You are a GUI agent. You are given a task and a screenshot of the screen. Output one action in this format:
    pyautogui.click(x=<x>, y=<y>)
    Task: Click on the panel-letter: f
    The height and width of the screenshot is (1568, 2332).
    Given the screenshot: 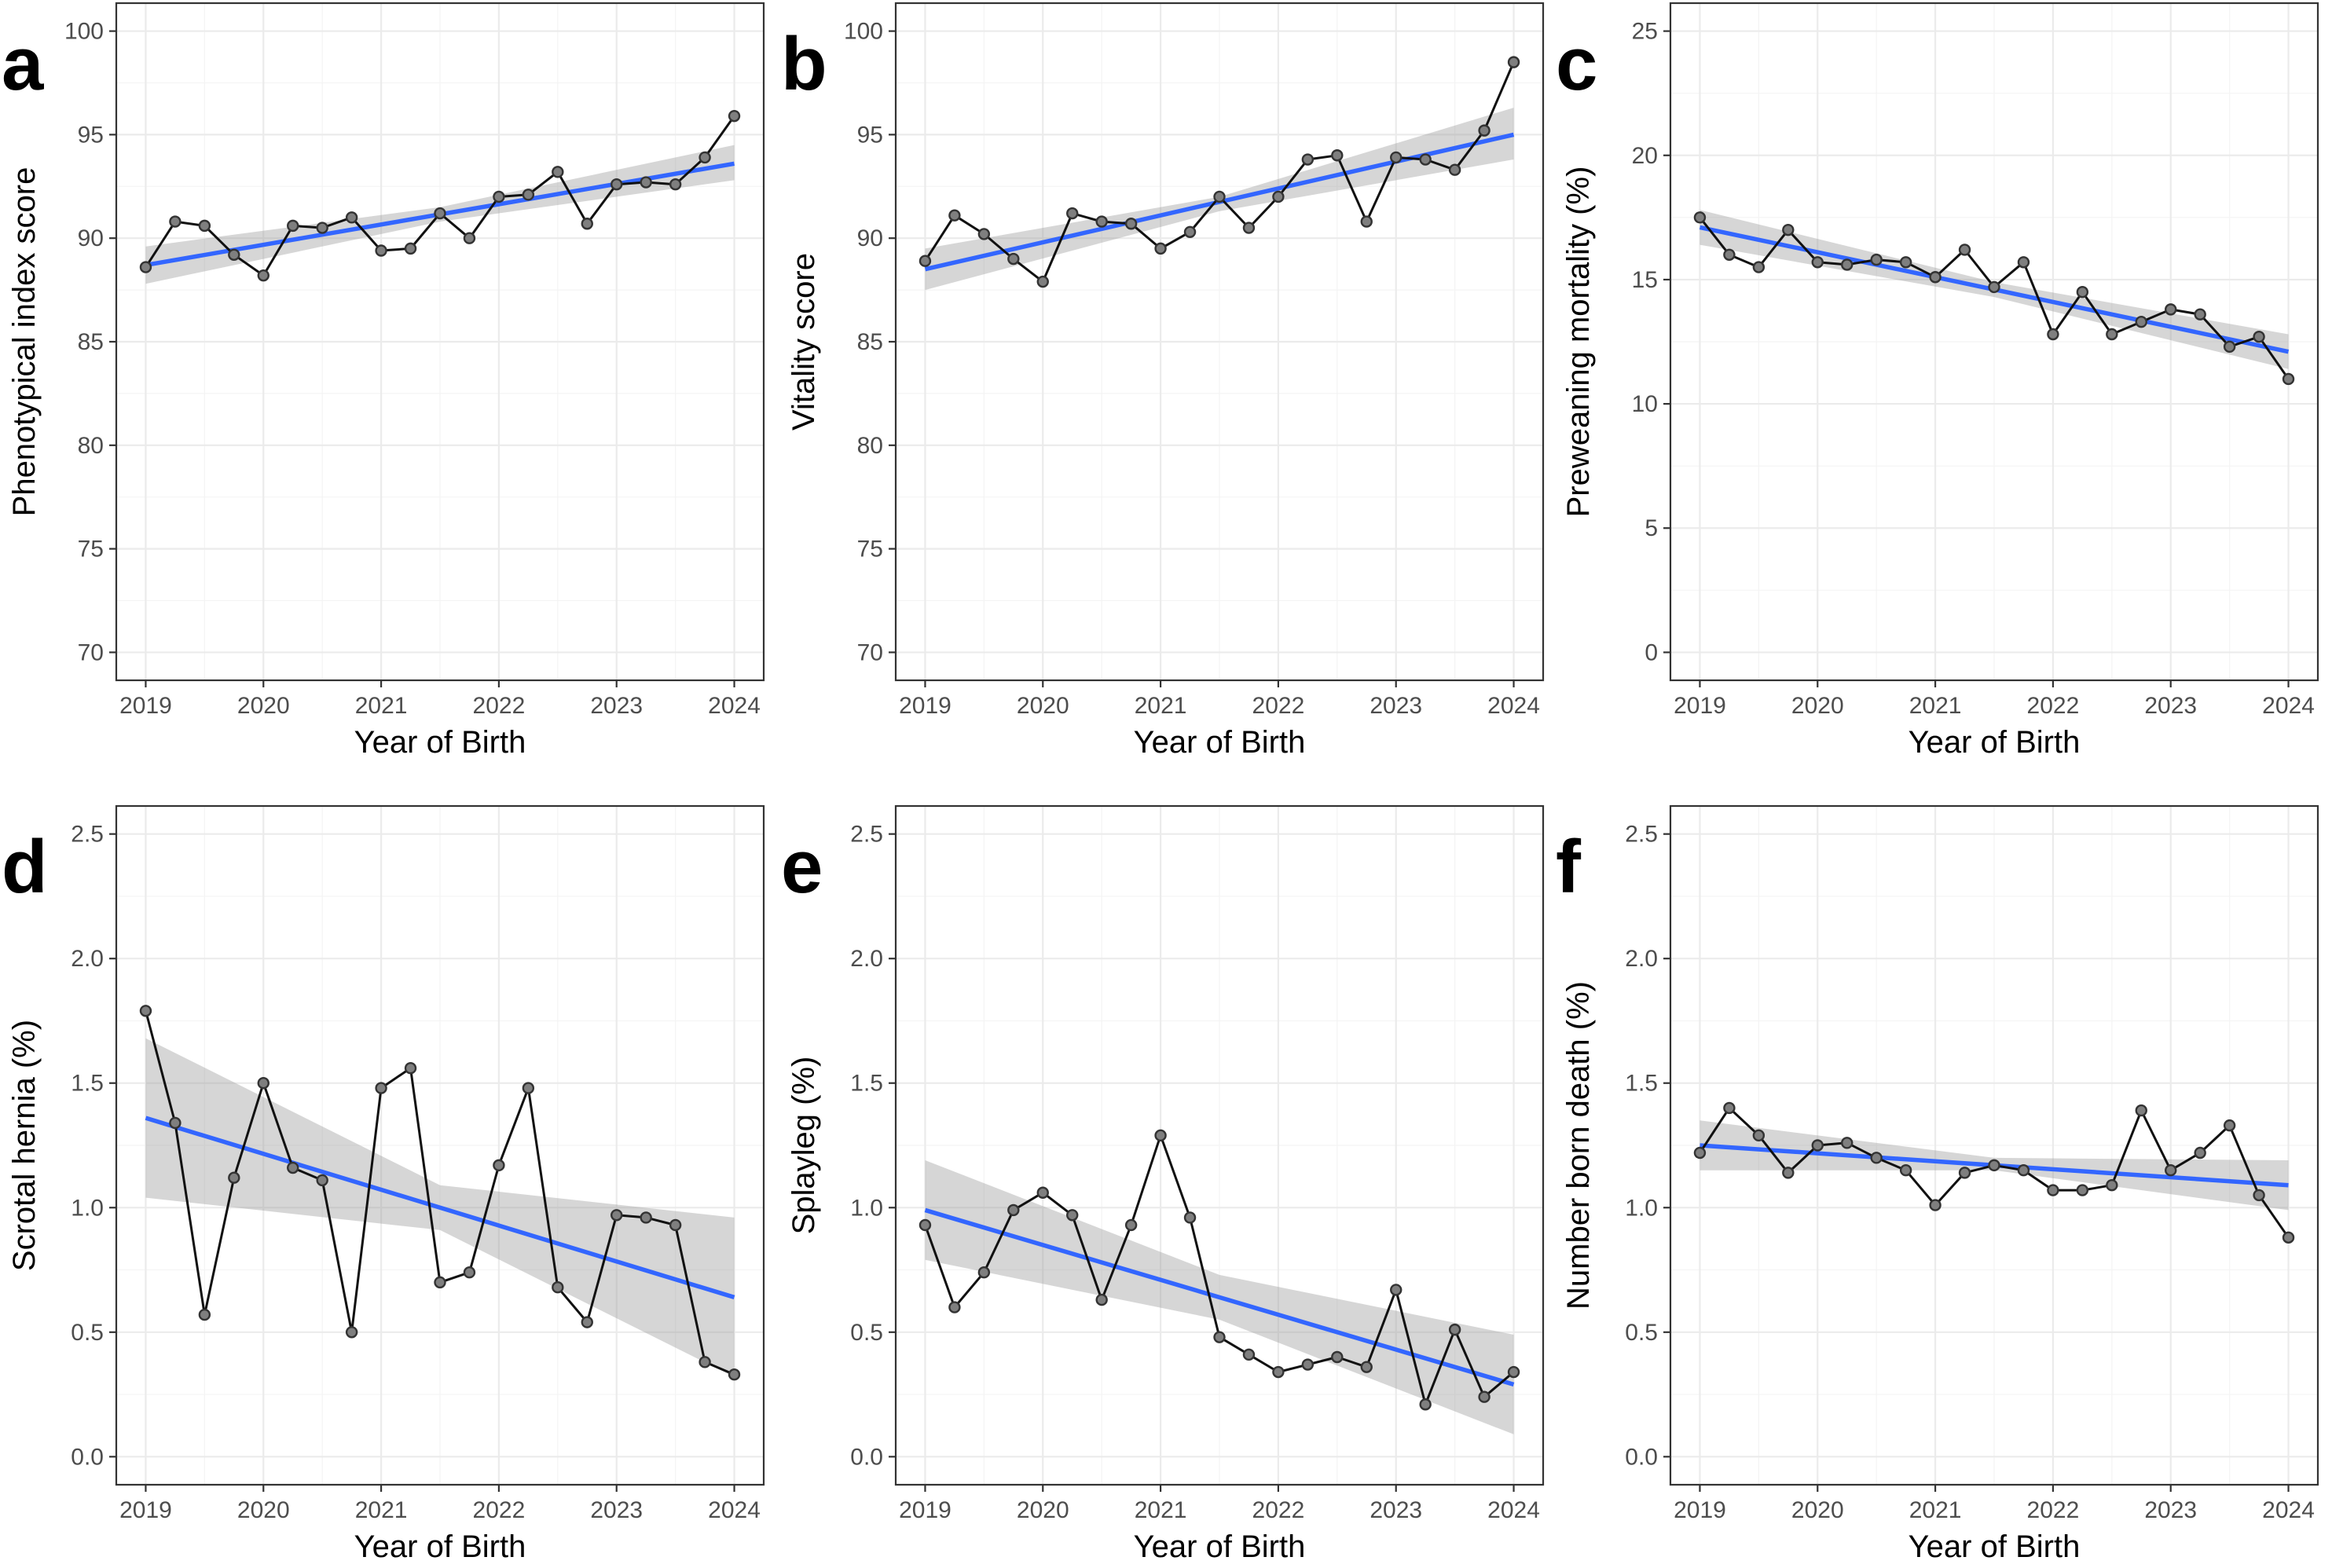 What is the action you would take?
    pyautogui.click(x=1569, y=867)
    